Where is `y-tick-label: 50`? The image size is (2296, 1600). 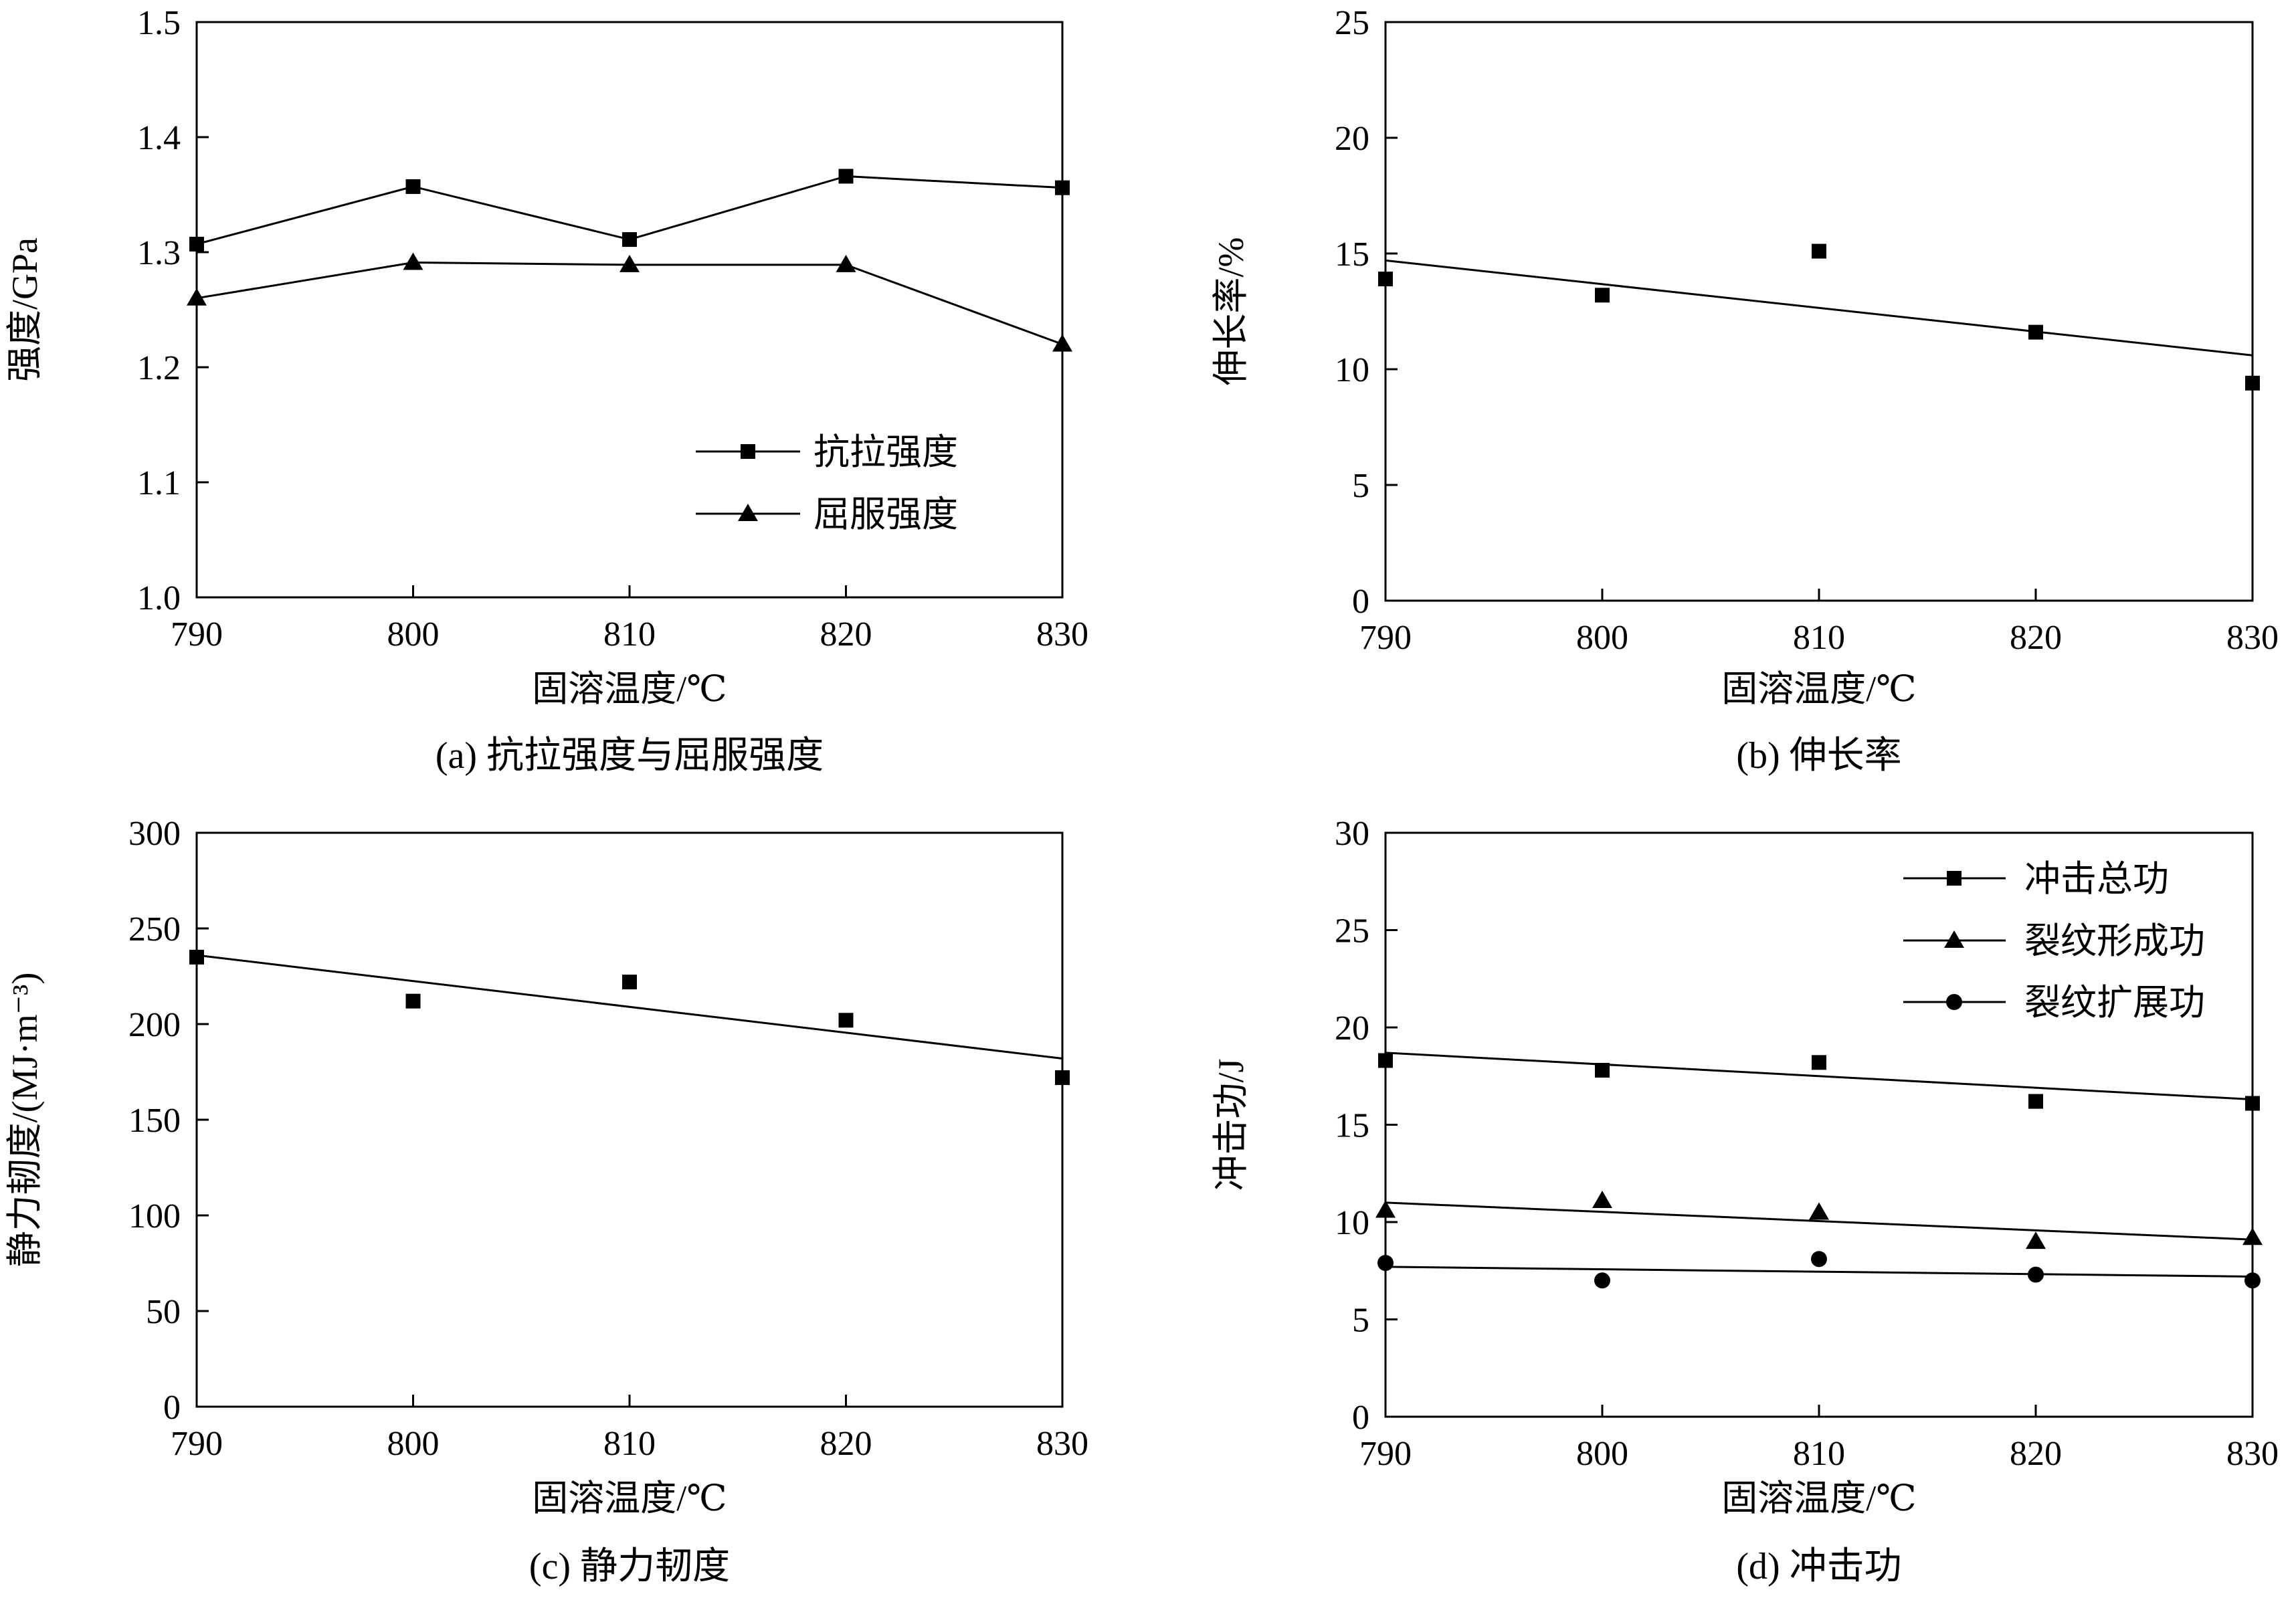
y-tick-label: 50 is located at coordinates (163, 1312).